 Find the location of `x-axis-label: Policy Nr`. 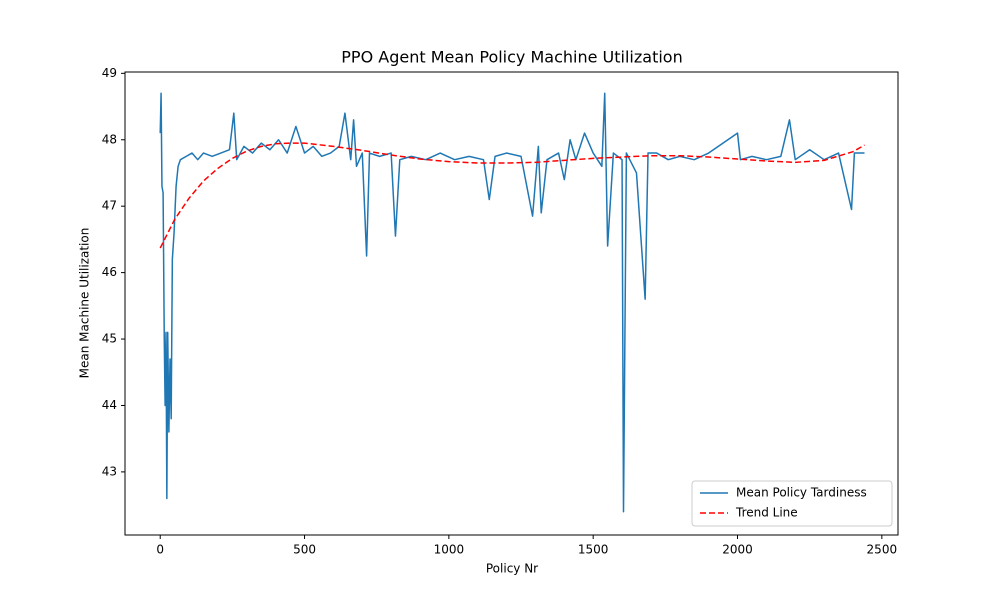

x-axis-label: Policy Nr is located at coordinates (512, 569).